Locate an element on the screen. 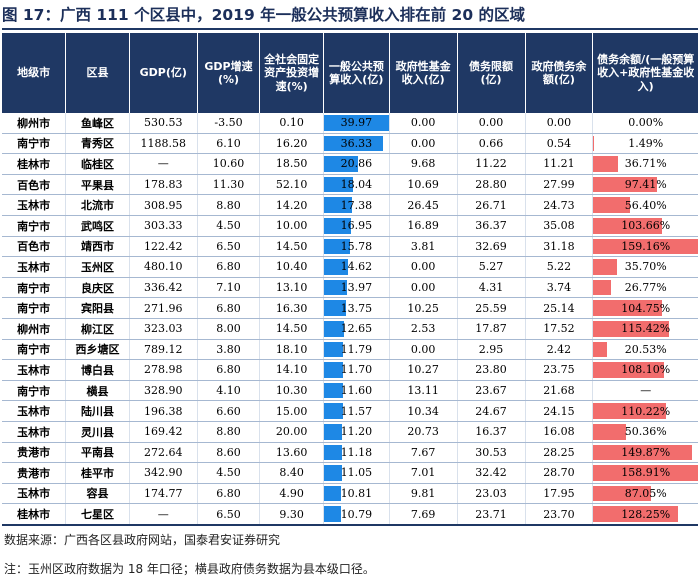 The image size is (700, 585). revenue-value: 13.75 is located at coordinates (356, 308).